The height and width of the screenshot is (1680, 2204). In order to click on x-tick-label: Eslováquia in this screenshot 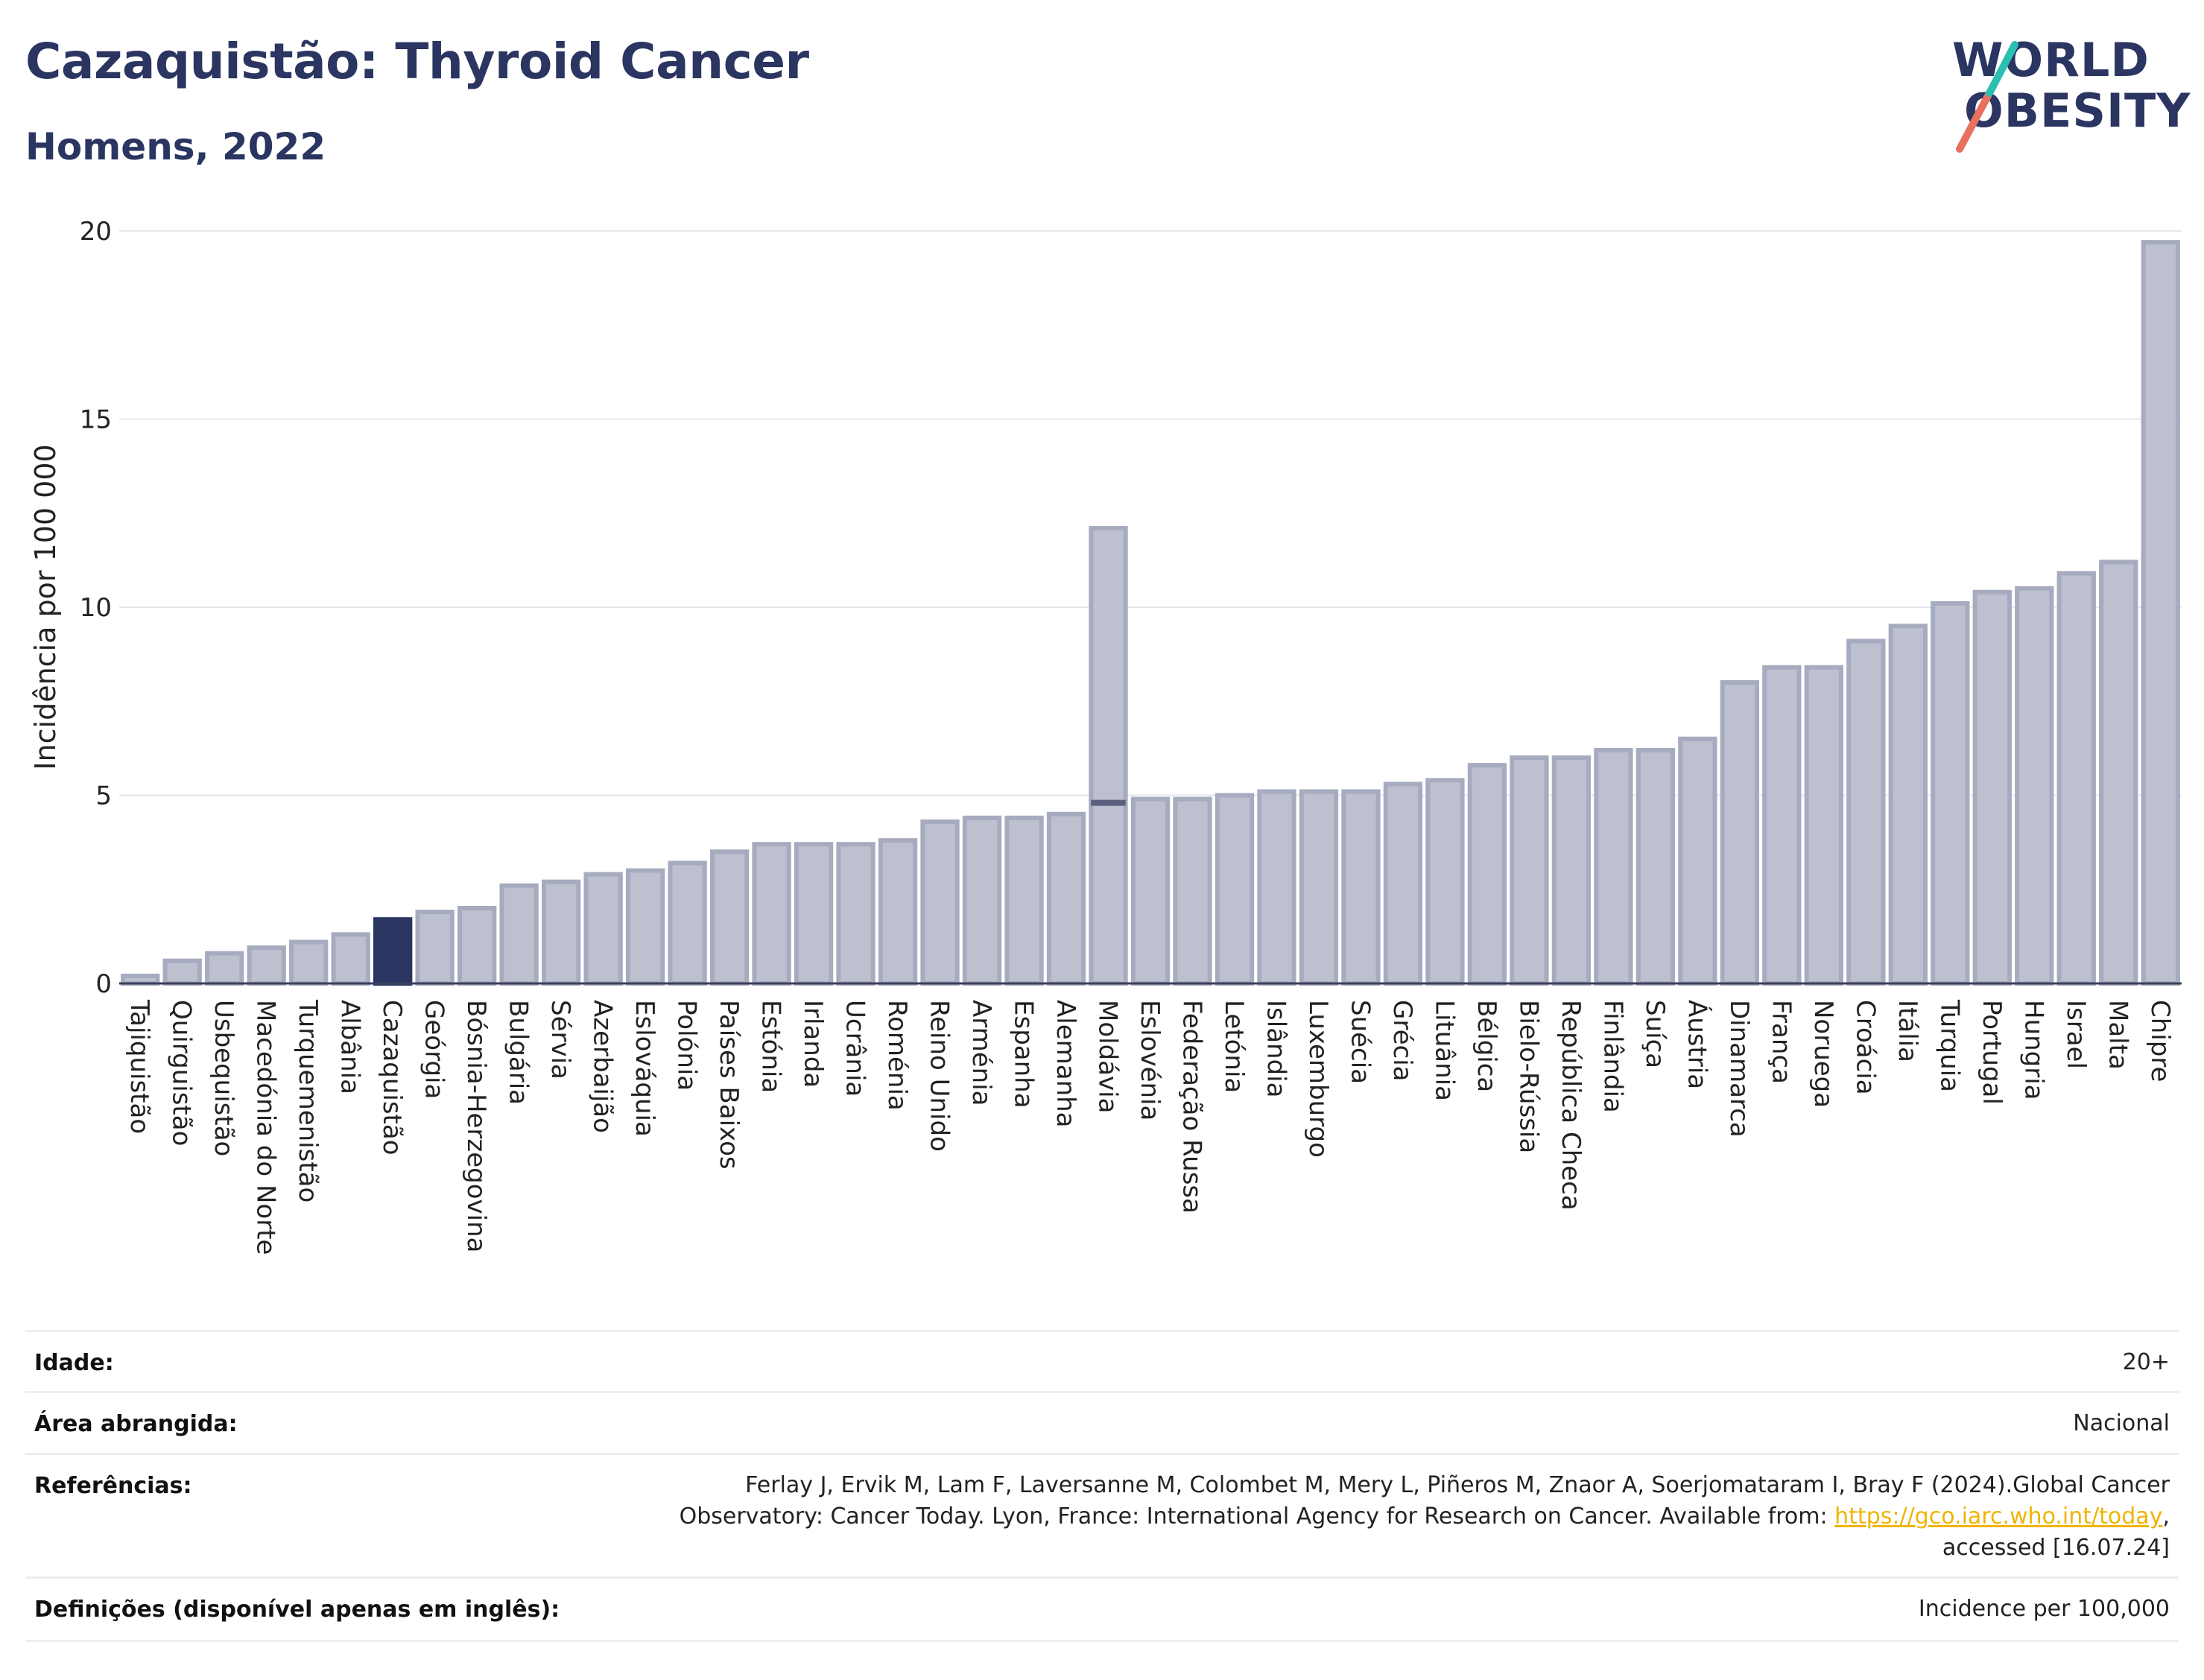, I will do `click(644, 1068)`.